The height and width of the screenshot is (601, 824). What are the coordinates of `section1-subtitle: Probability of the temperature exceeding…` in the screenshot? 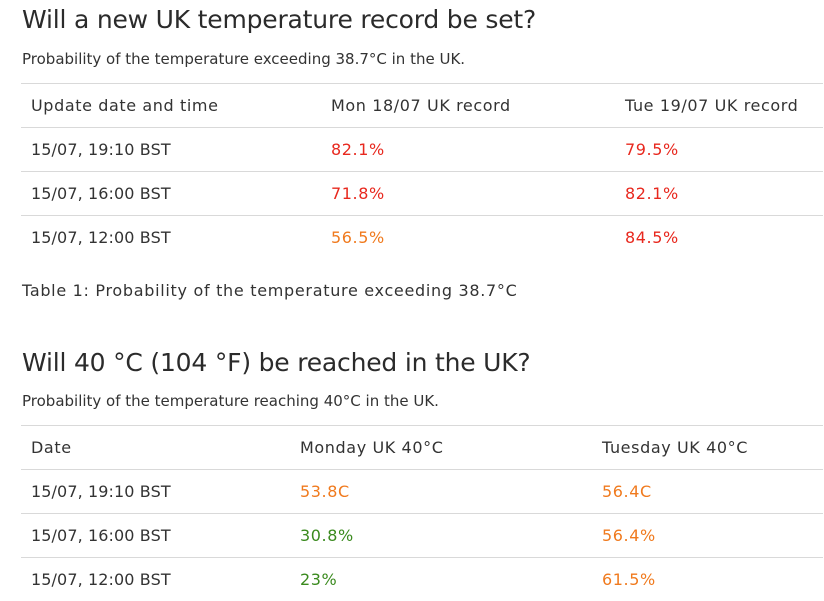 It's located at (243, 59).